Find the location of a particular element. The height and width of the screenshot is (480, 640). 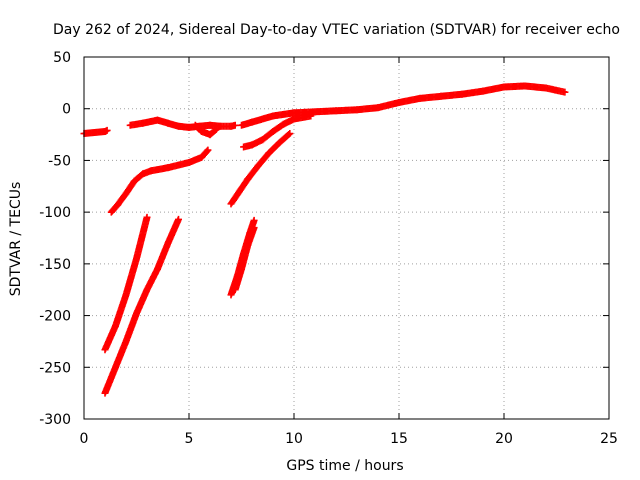

series-track-e-inner is located at coordinates (244, 259).